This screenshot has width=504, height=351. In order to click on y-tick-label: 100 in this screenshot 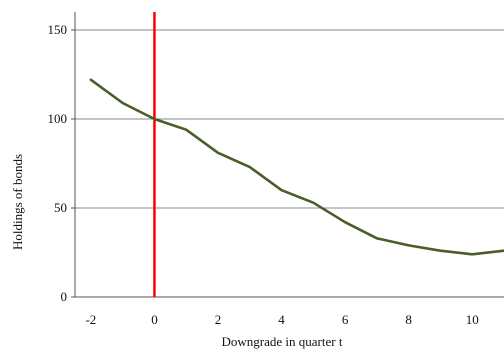, I will do `click(58, 118)`.